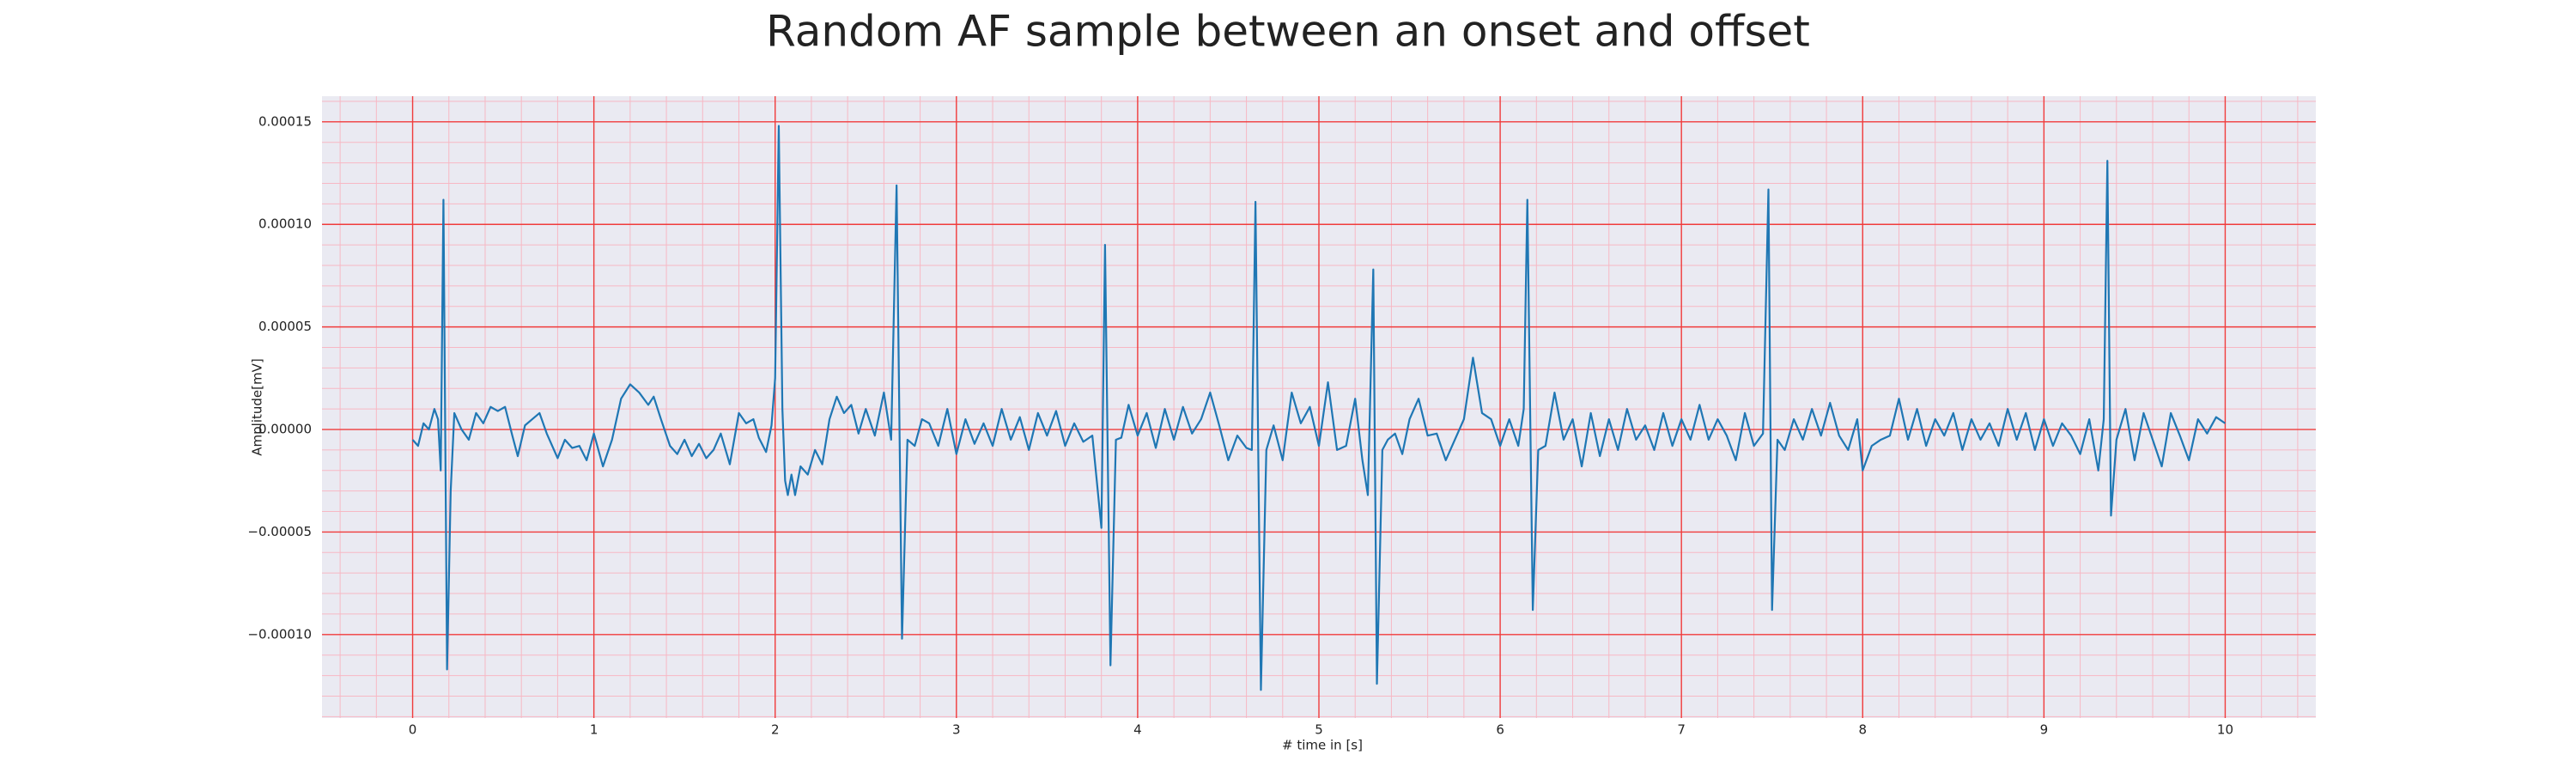 This screenshot has height=773, width=2576. I want to click on x-tick-label: 9, so click(2045, 730).